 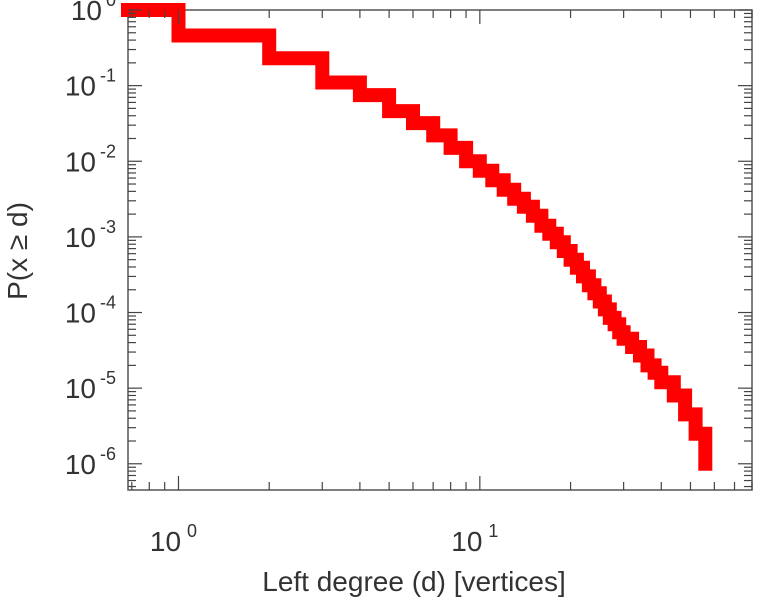 I want to click on y-tick-label: 10 -3, so click(x=90, y=235).